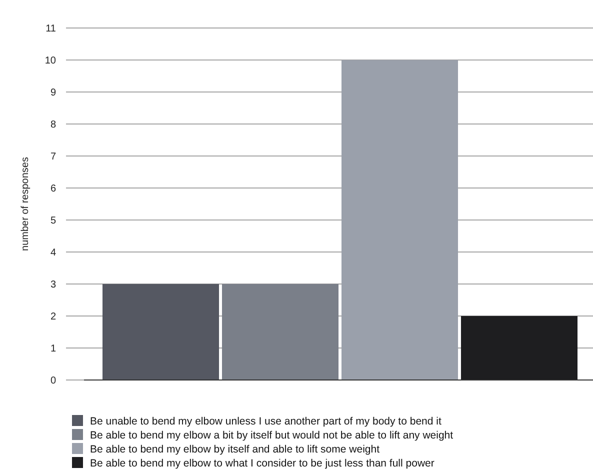 The height and width of the screenshot is (474, 593). I want to click on y-tick-label: 1, so click(53, 349).